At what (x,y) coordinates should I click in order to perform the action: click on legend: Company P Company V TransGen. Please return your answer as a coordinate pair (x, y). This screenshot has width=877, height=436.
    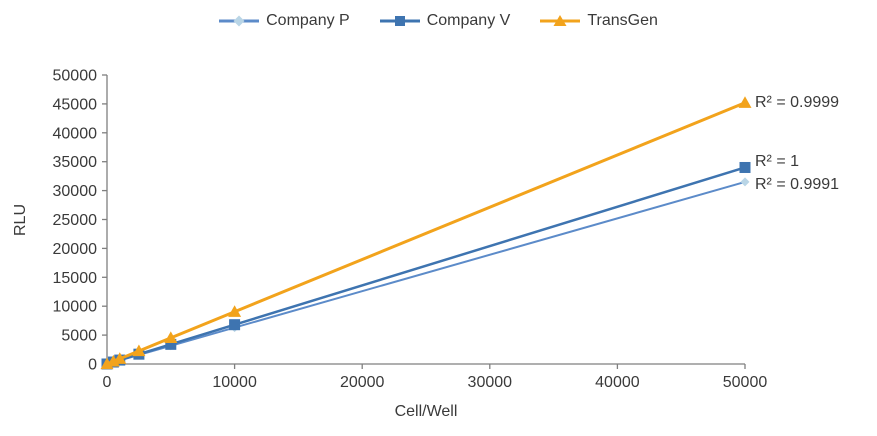
    Looking at the image, I should click on (438, 21).